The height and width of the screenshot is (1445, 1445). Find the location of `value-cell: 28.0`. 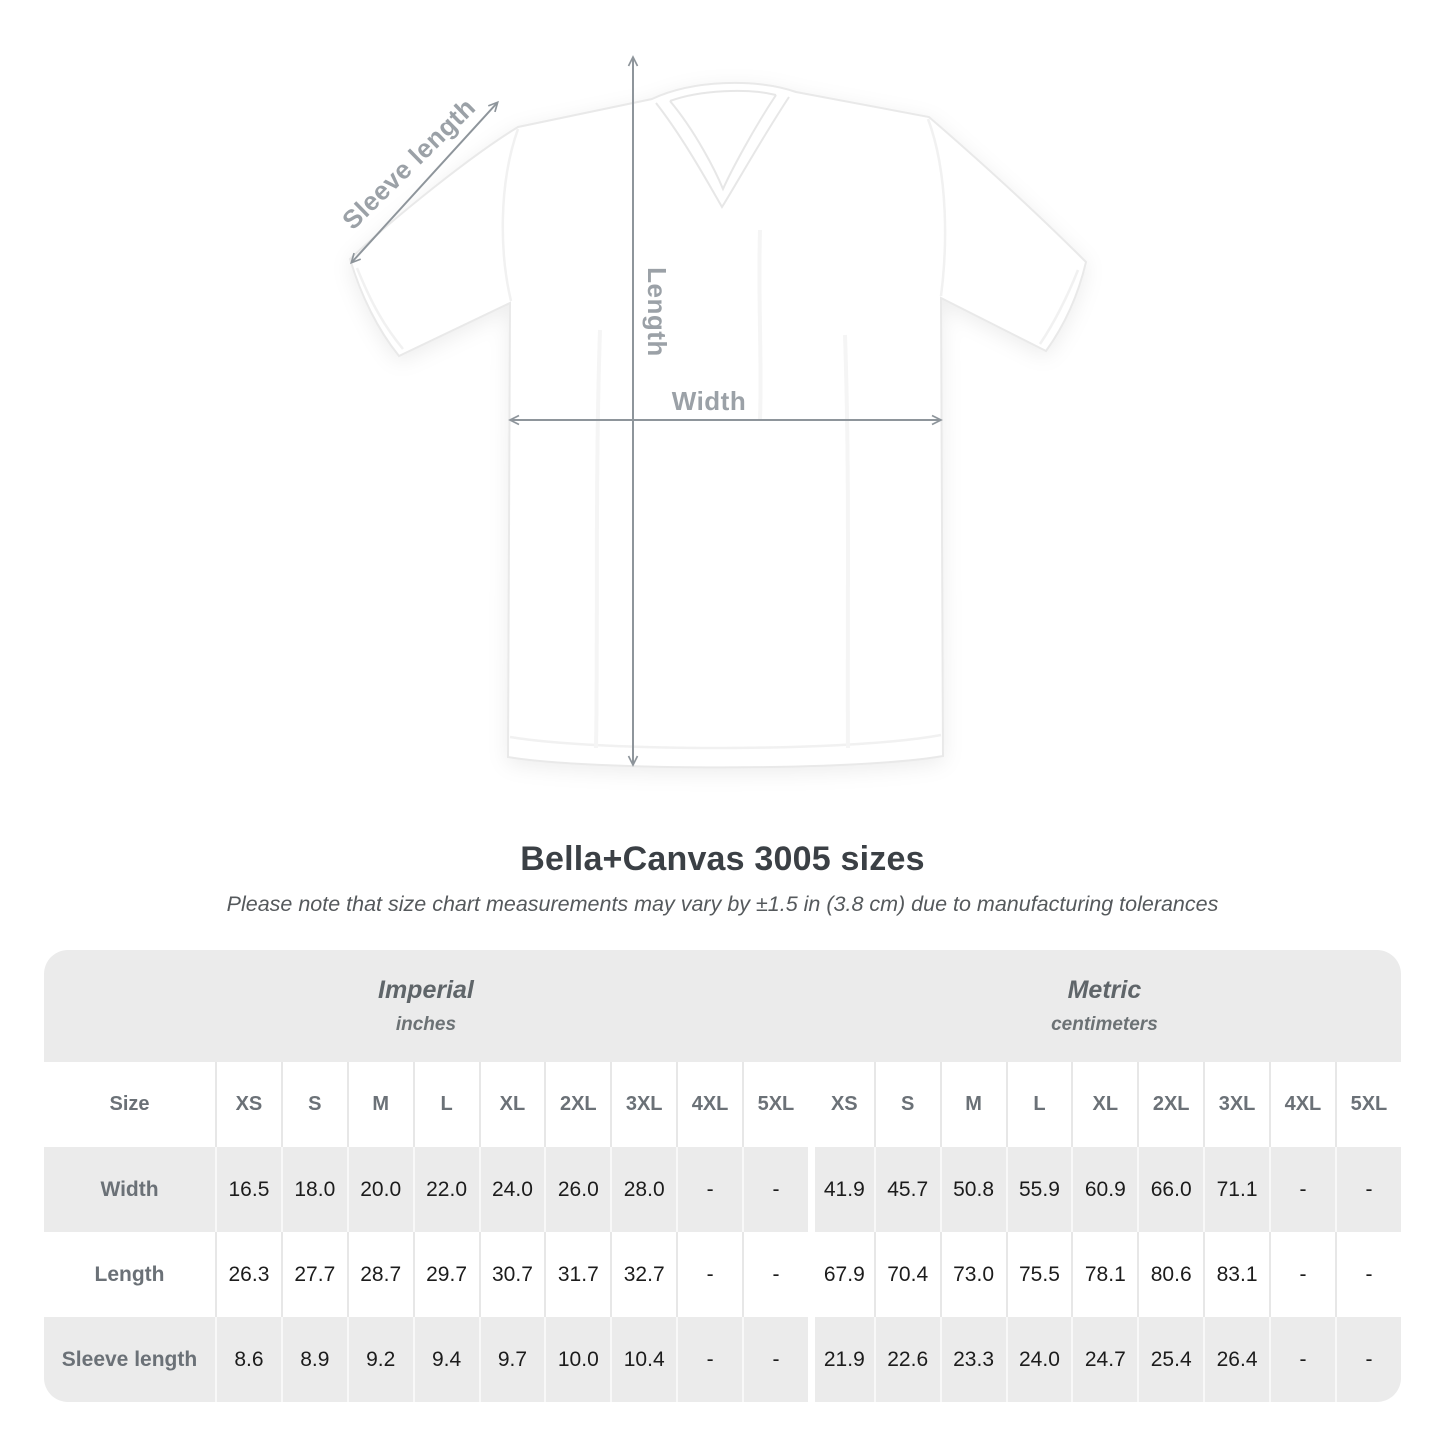

value-cell: 28.0 is located at coordinates (643, 1189).